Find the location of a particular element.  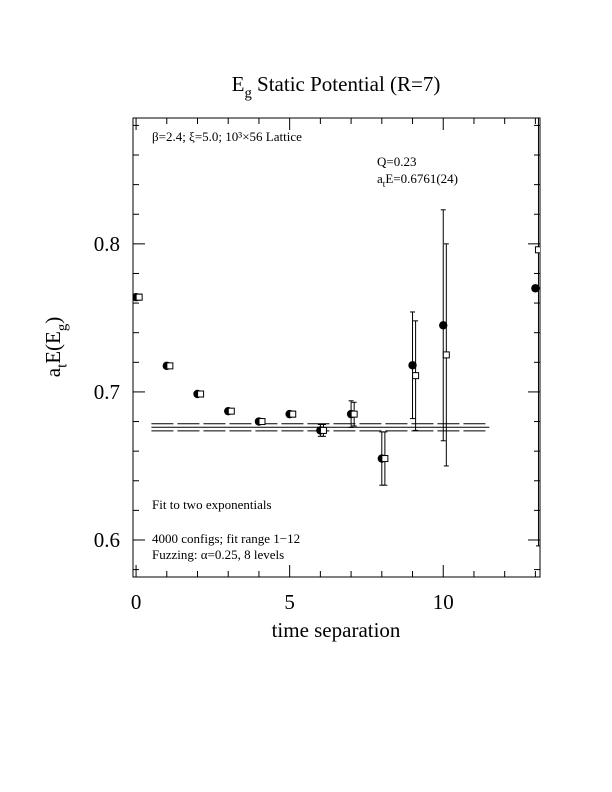

annotation-part: 4000 configs; fit range 1−12 is located at coordinates (226, 538).